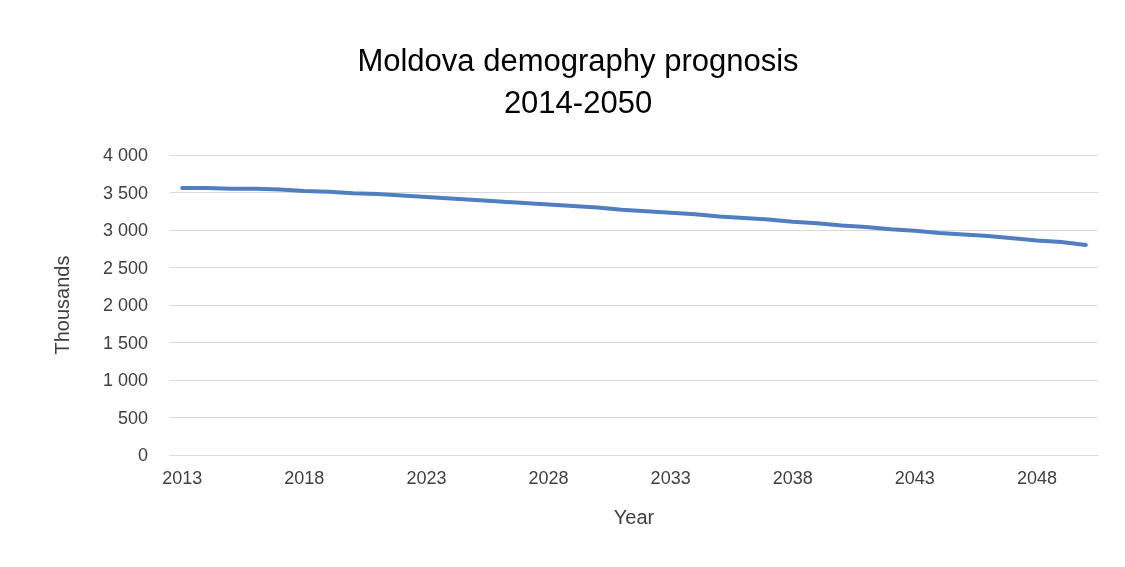 The height and width of the screenshot is (567, 1125). I want to click on chart-title: Moldova demography prognosis 2014-2050, so click(578, 81).